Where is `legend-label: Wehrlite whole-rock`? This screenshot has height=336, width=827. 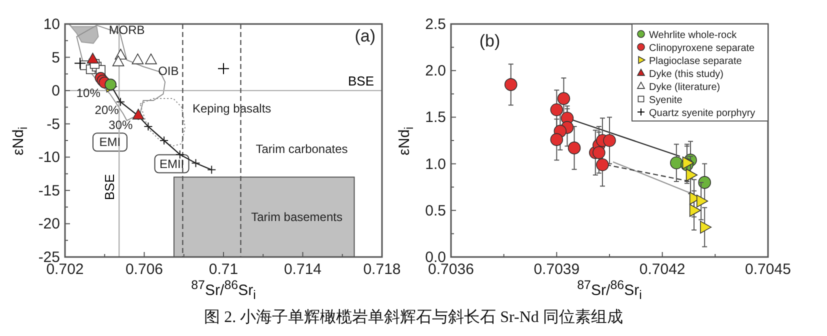 legend-label: Wehrlite whole-rock is located at coordinates (693, 35).